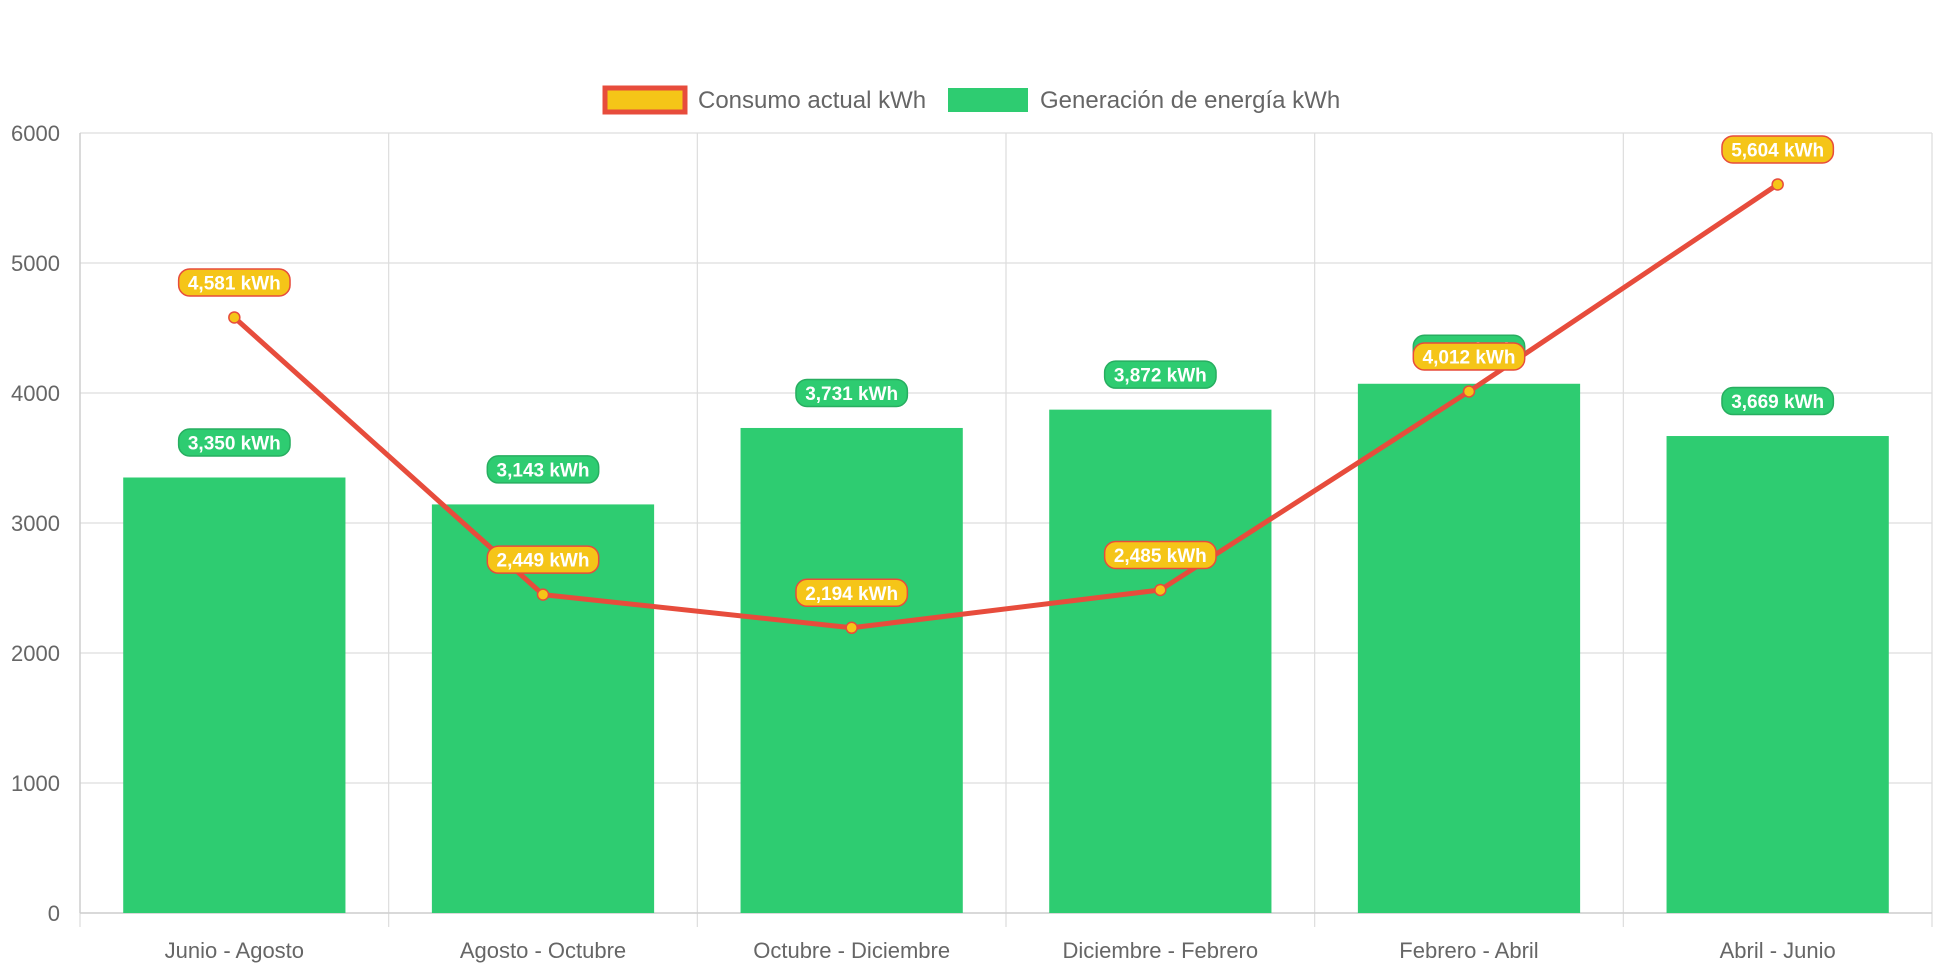 This screenshot has width=1942, height=970. I want to click on legend-label: Consumo actual kWh, so click(812, 100).